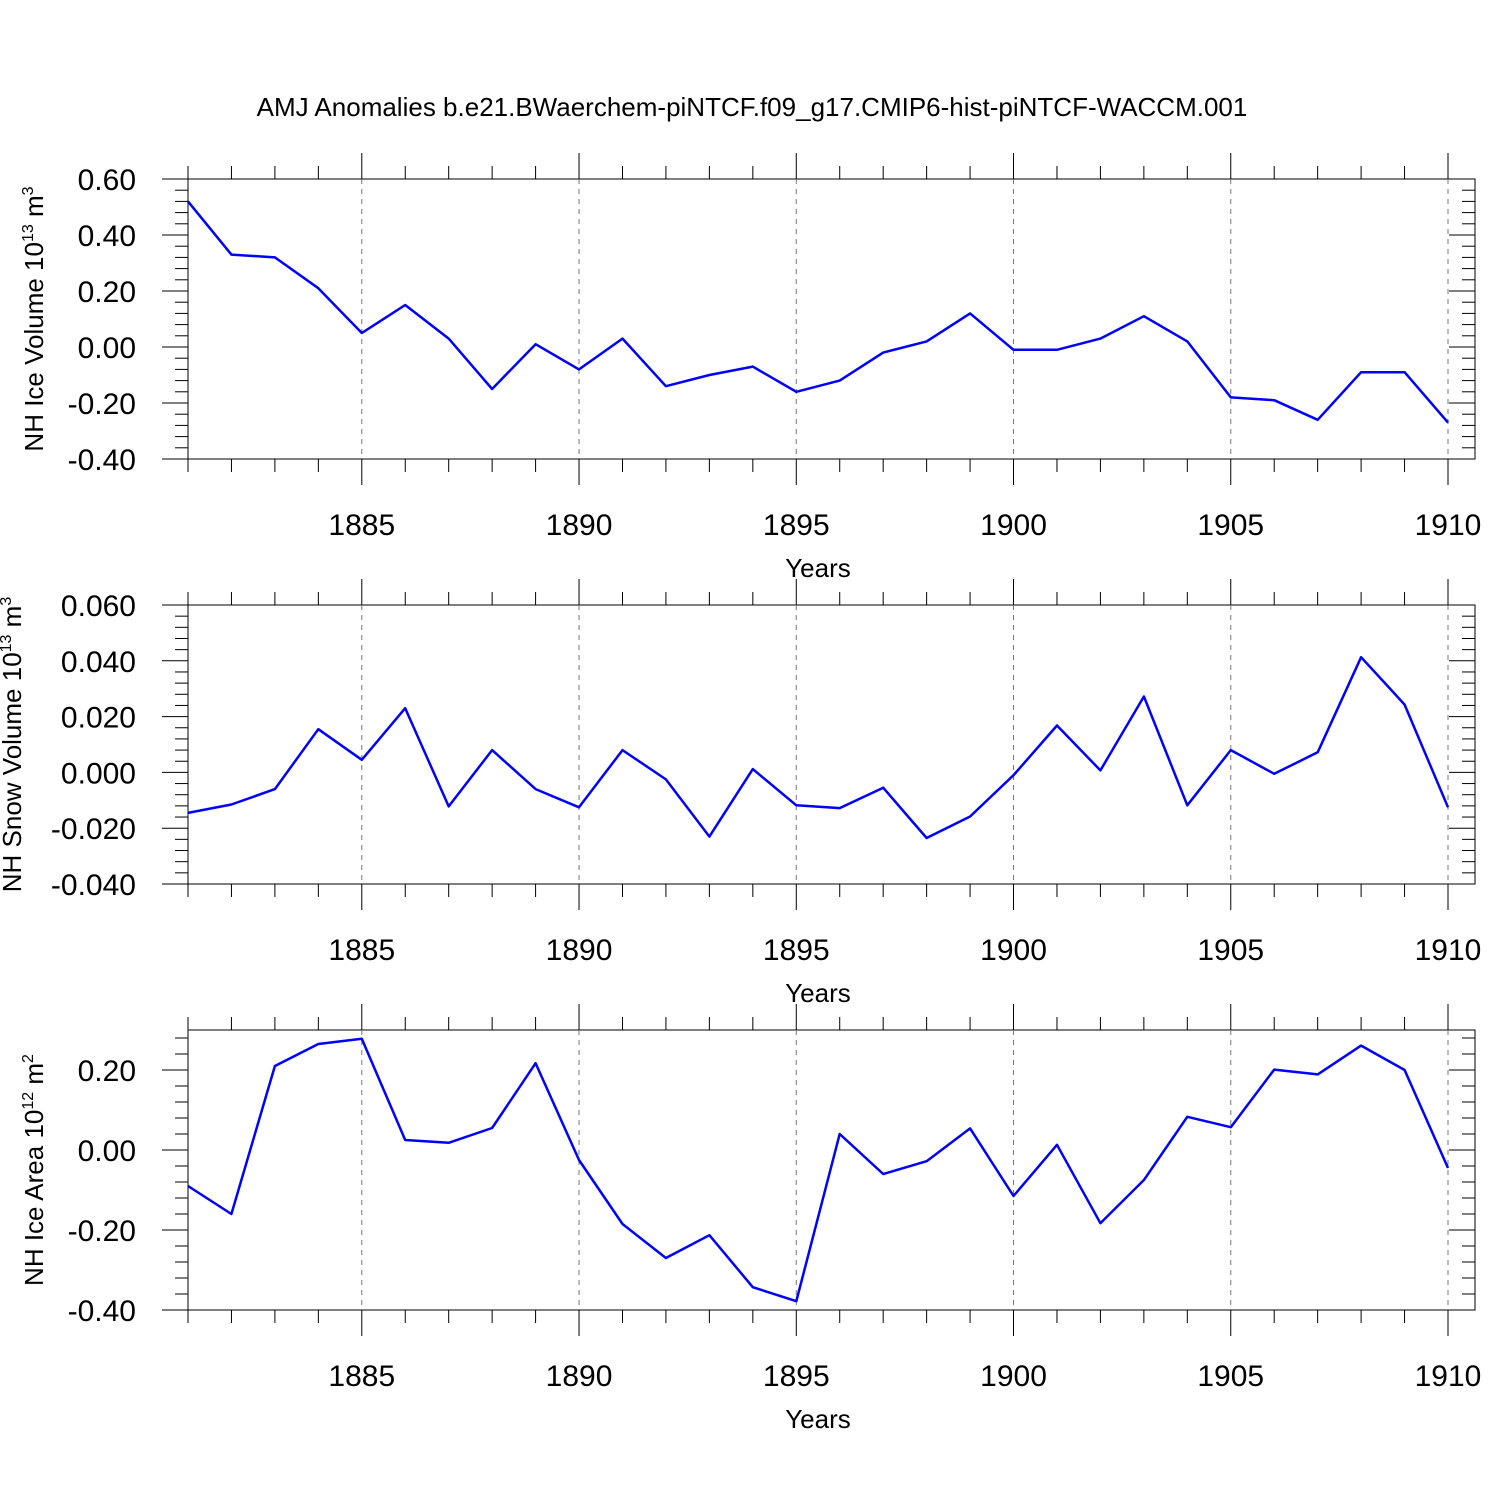 This screenshot has width=1500, height=1500. Describe the element at coordinates (98, 606) in the screenshot. I see `y-tick-label: 0.060` at that location.